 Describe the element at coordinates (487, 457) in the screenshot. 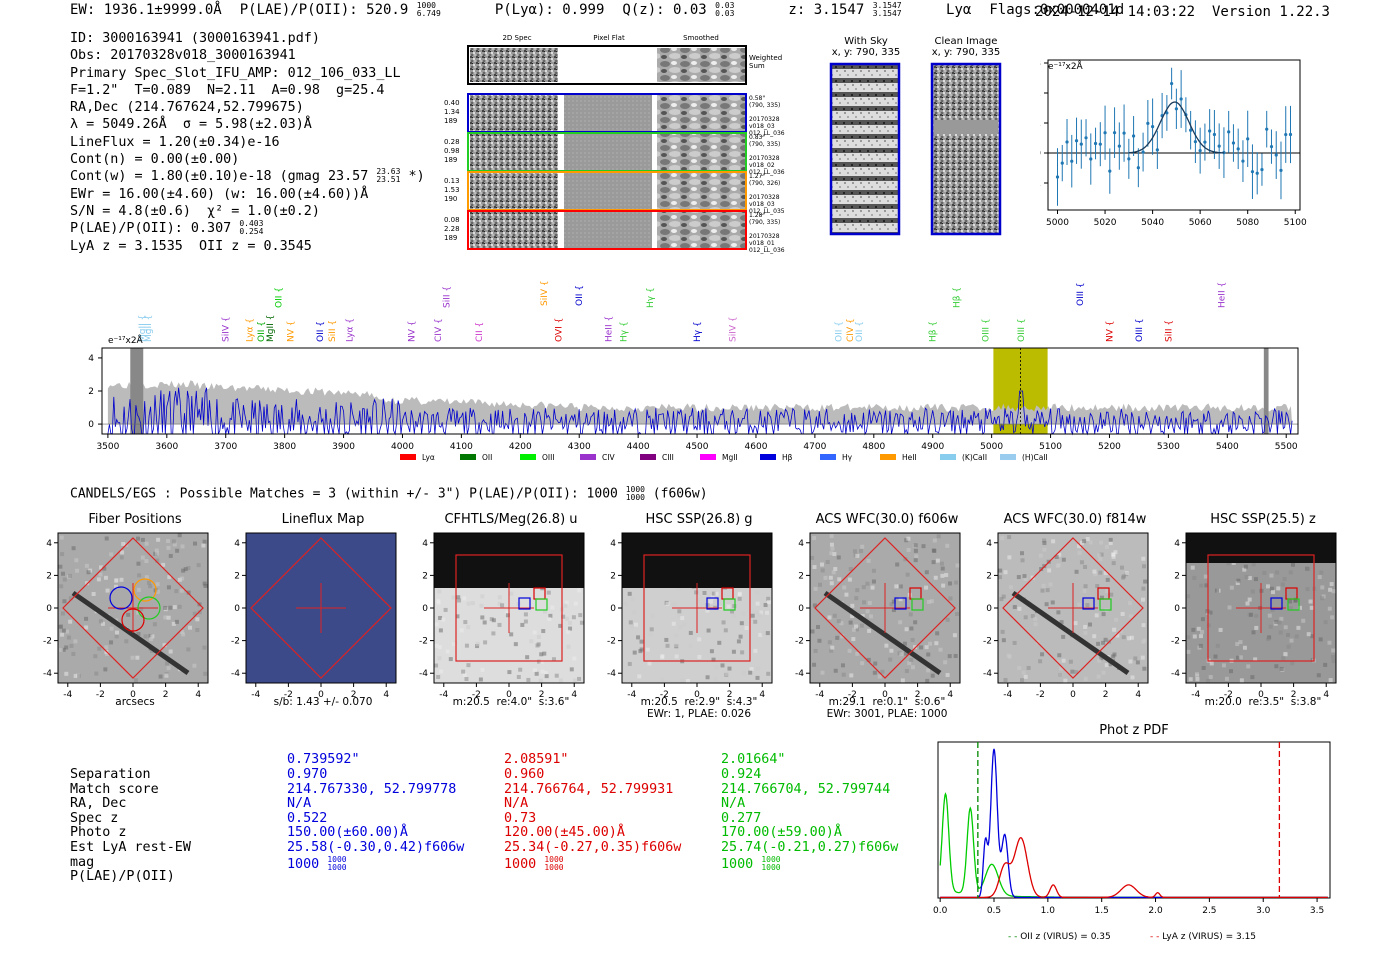

I see `full-spec-legend-label: OII` at that location.